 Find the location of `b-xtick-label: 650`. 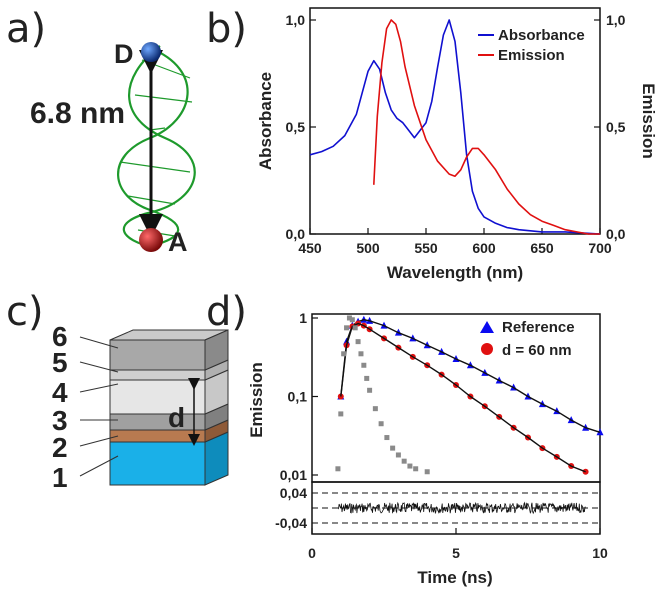

b-xtick-label: 650 is located at coordinates (542, 248).